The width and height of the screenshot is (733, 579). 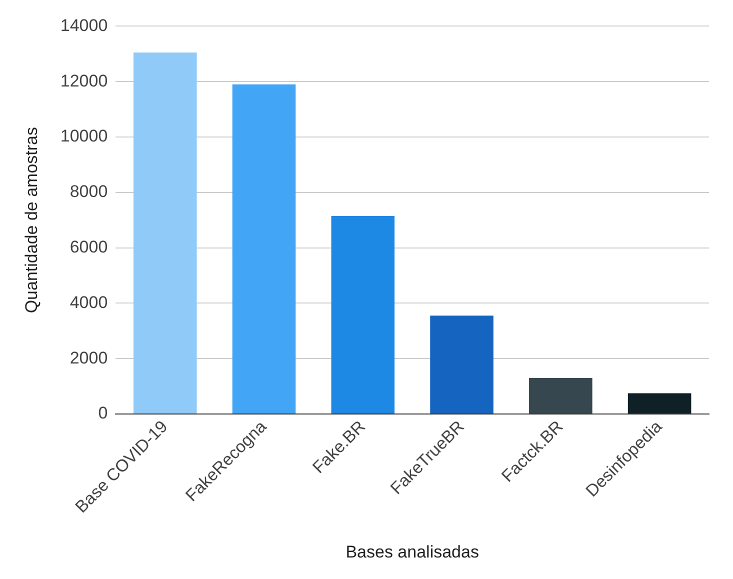 What do you see at coordinates (89, 192) in the screenshot?
I see `y-tick-label: 8000` at bounding box center [89, 192].